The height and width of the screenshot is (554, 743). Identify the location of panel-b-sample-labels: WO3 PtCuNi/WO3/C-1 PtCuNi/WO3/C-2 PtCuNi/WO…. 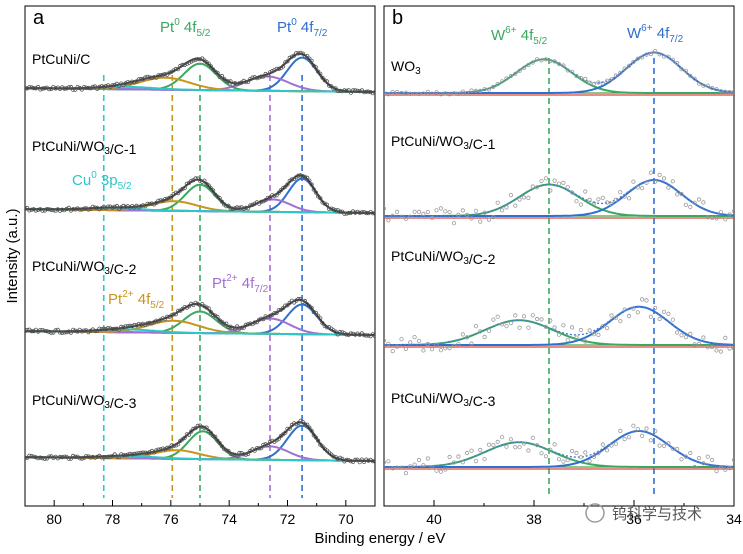
(443, 233).